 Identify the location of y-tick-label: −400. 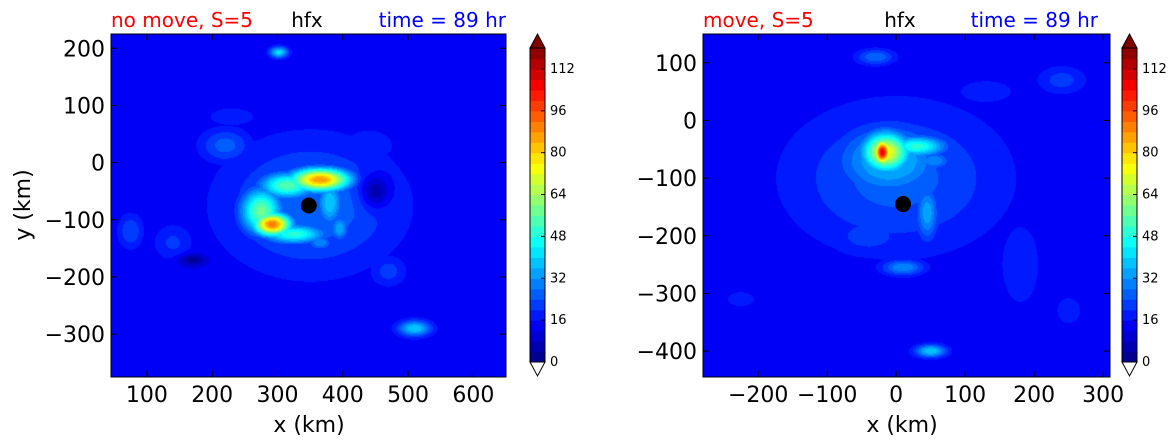
(667, 352).